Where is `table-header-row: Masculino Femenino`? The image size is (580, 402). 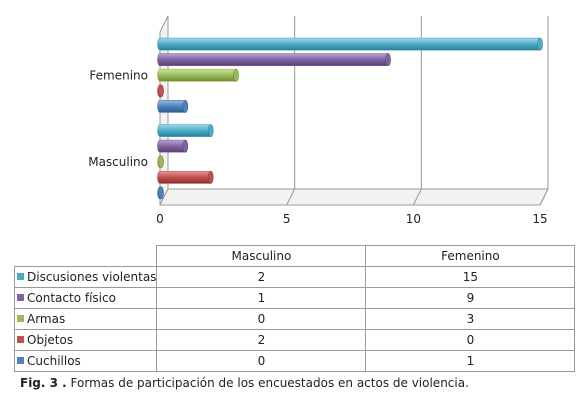
table-header-row: Masculino Femenino is located at coordinates (295, 256).